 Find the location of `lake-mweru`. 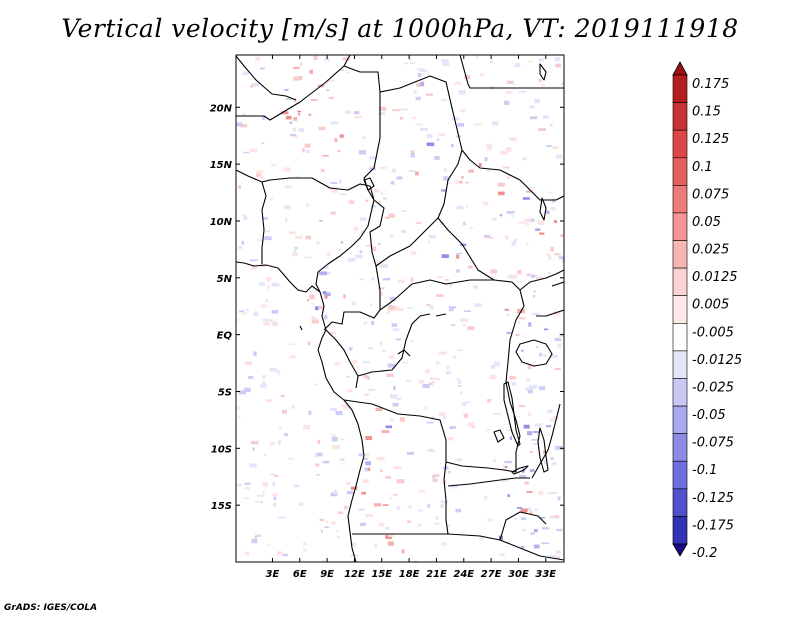

lake-mweru is located at coordinates (499, 436).